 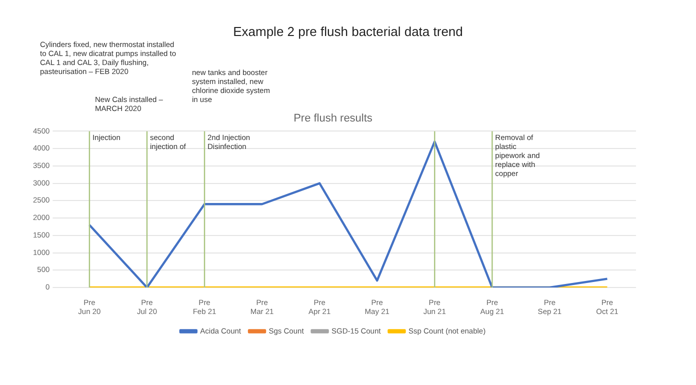 I want to click on chart-title: Example 2 pre flush bacterial data trend, so click(x=348, y=31).